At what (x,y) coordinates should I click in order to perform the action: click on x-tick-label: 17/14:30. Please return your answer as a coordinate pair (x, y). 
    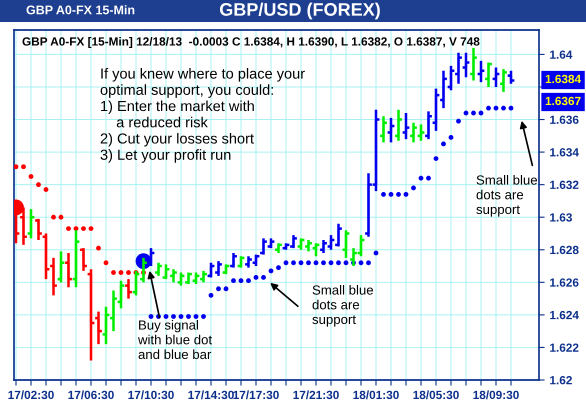
    Looking at the image, I should click on (211, 395).